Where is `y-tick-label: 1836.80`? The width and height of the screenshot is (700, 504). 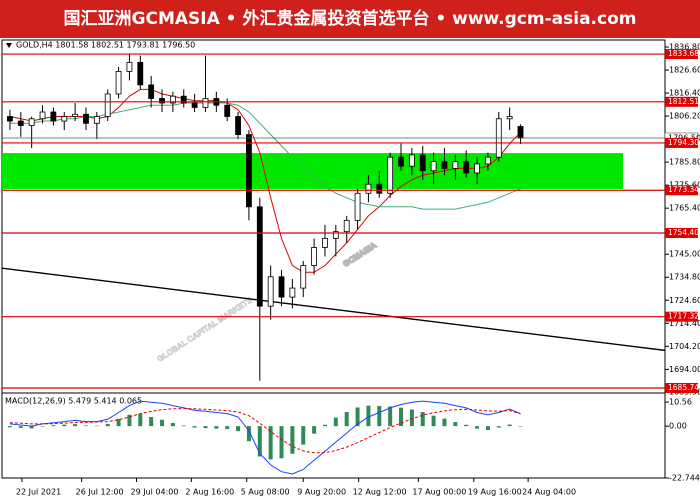 y-tick-label: 1836.80 is located at coordinates (684, 46).